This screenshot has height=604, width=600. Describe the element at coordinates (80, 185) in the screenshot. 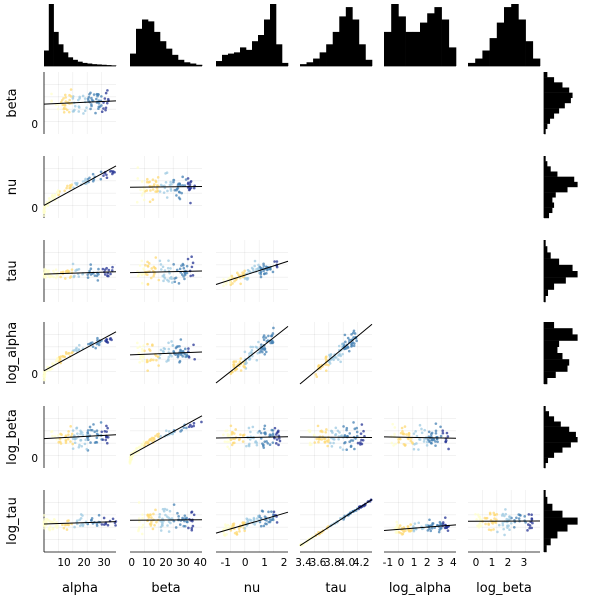

I see `regression-line` at that location.